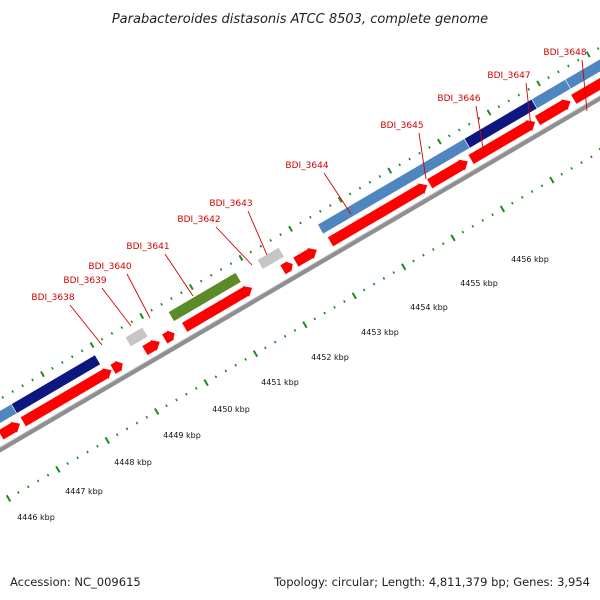 The width and height of the screenshot is (600, 600). Describe the element at coordinates (306, 166) in the screenshot. I see `gene-label: BDI_3644` at that location.